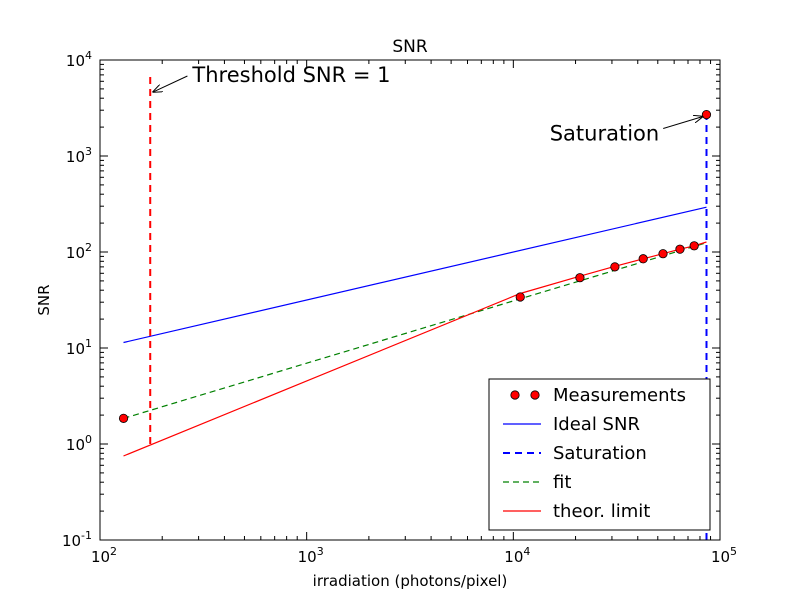  What do you see at coordinates (410, 47) in the screenshot?
I see `chart-title: SNR` at bounding box center [410, 47].